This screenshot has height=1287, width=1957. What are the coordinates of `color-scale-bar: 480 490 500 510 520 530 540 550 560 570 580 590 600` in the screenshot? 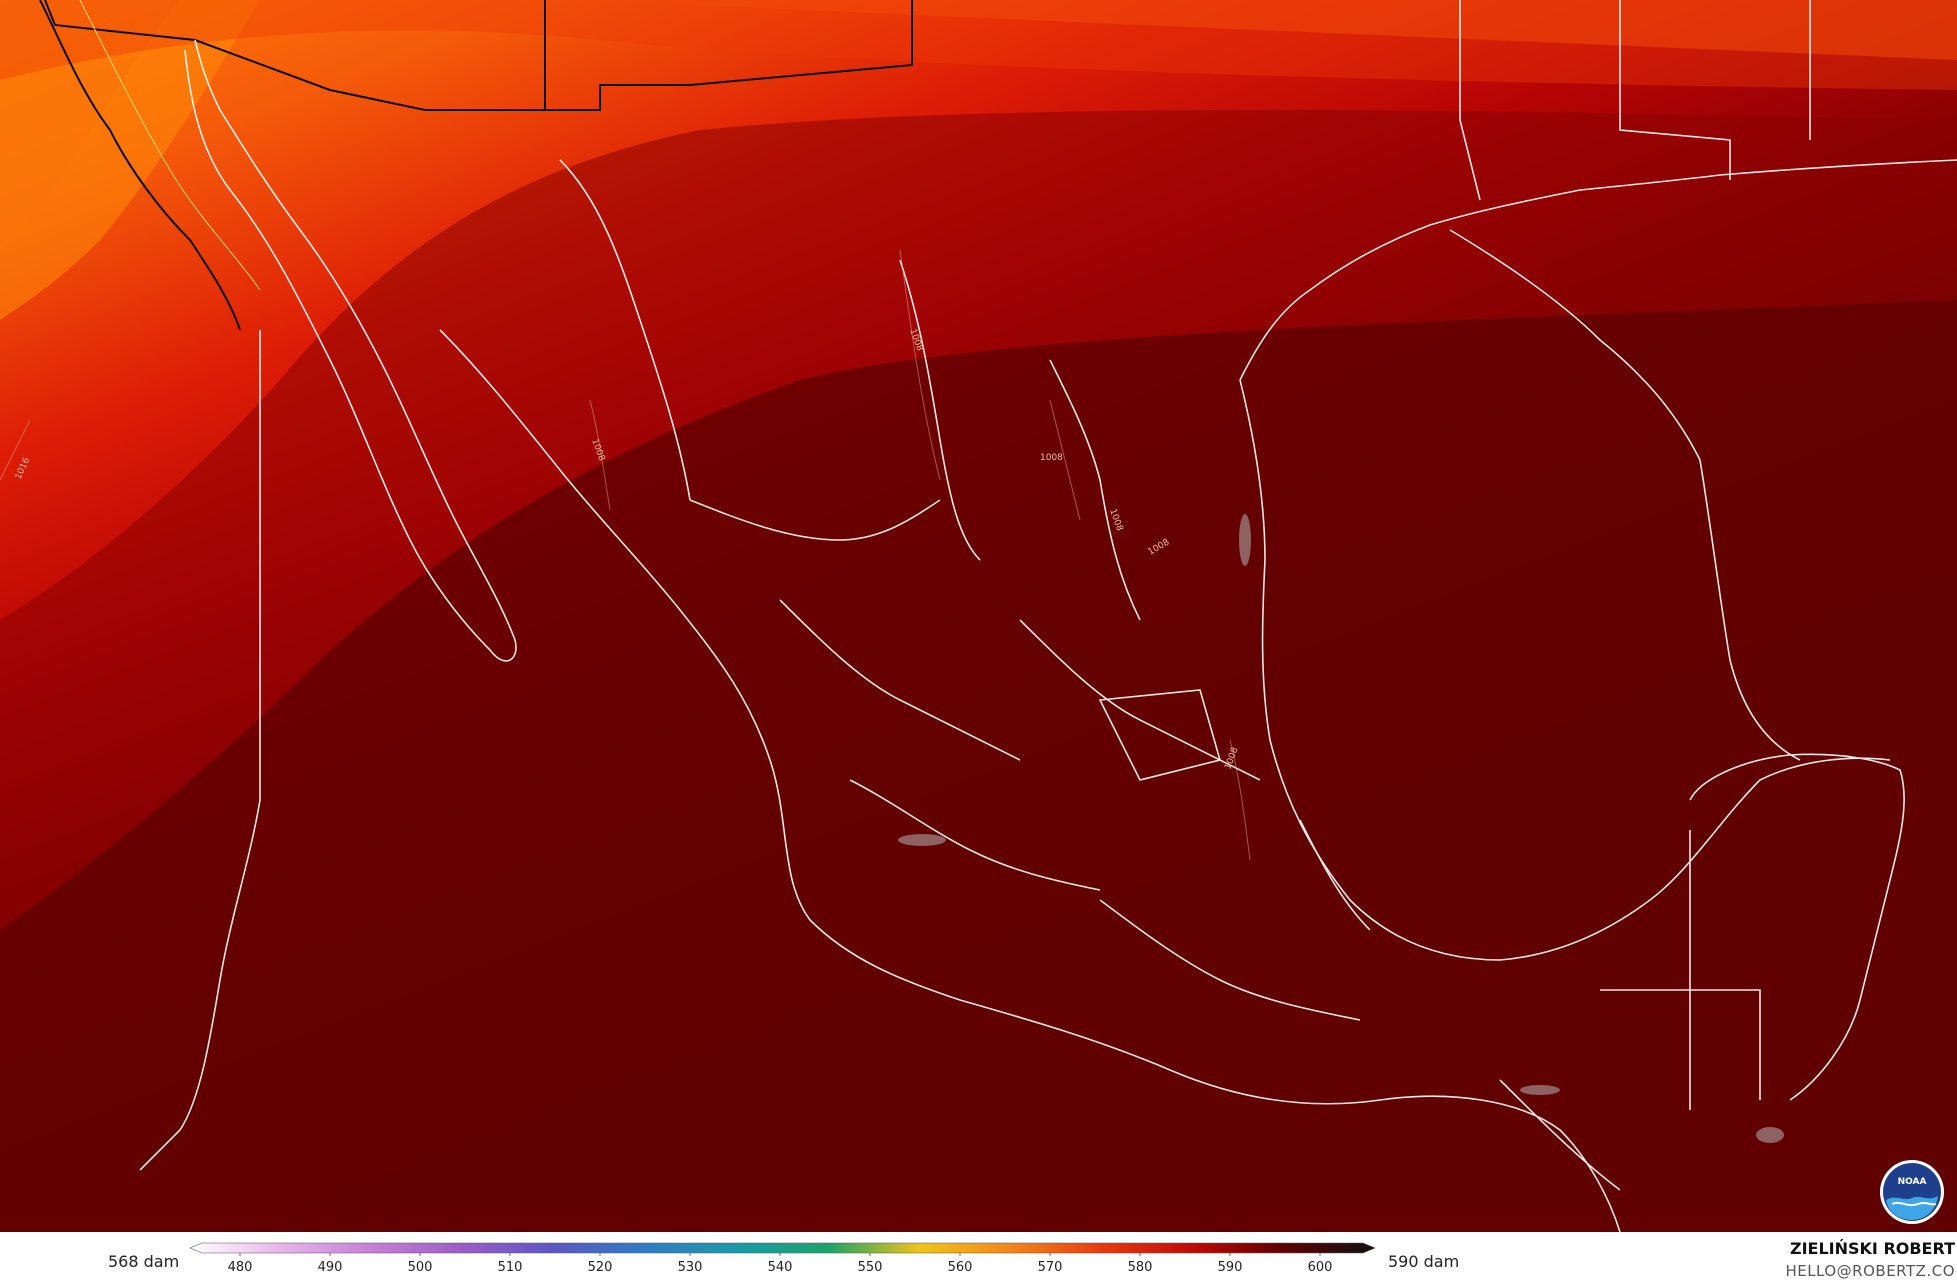 It's located at (782, 1258).